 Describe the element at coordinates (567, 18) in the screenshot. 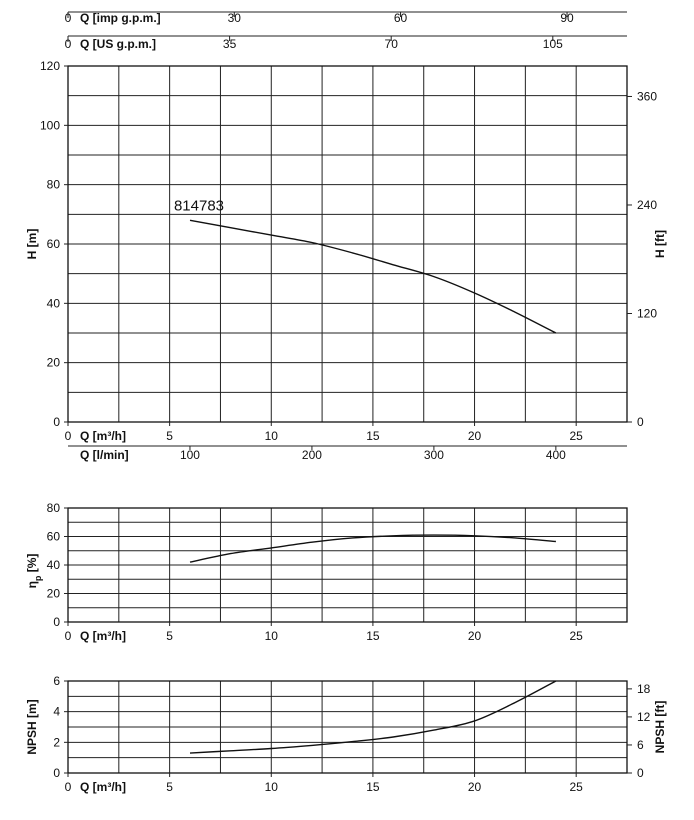

I see `head-top-axis-tick-label: 90` at that location.